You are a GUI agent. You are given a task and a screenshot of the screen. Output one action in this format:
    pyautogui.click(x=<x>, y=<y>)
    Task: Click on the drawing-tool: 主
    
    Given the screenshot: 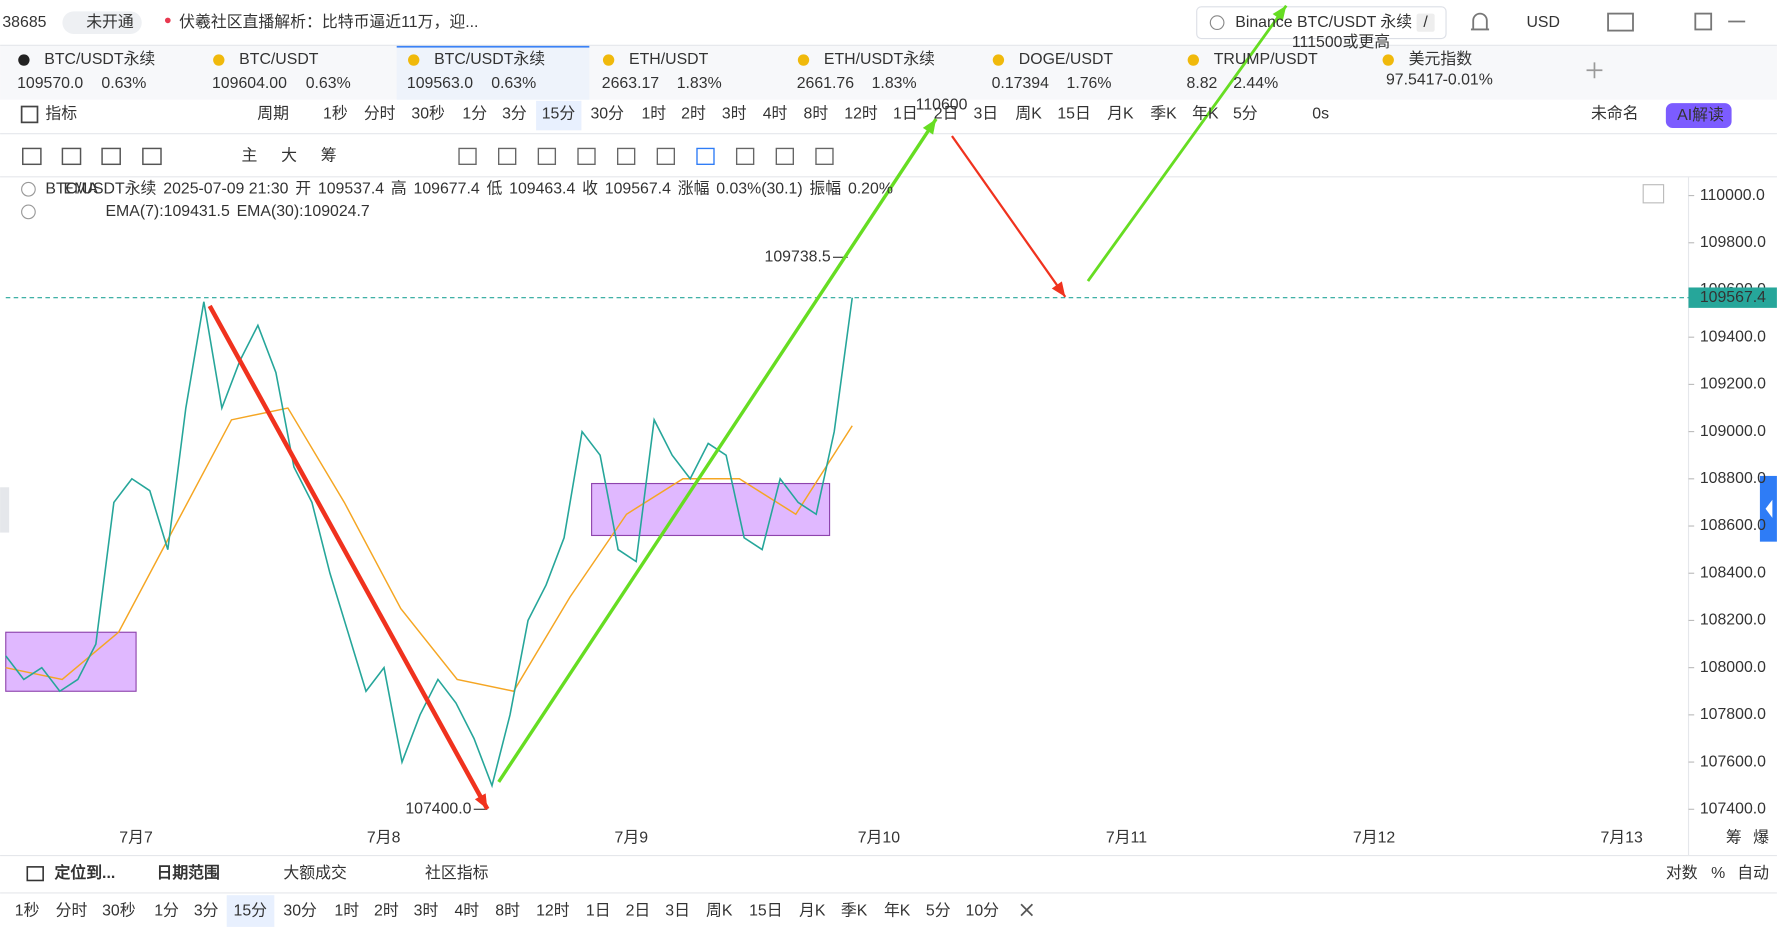 What is the action you would take?
    pyautogui.click(x=249, y=156)
    